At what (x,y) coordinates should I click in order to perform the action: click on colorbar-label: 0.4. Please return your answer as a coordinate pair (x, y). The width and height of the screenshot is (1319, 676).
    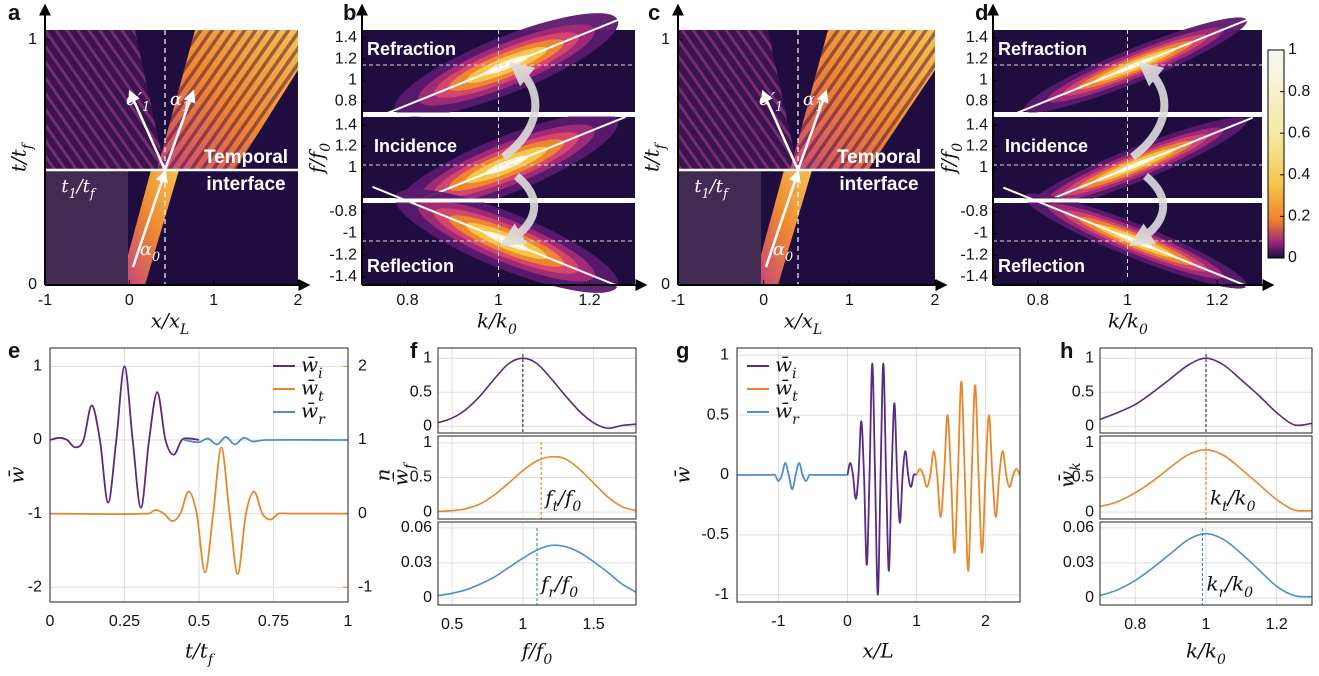
    Looking at the image, I should click on (1299, 174).